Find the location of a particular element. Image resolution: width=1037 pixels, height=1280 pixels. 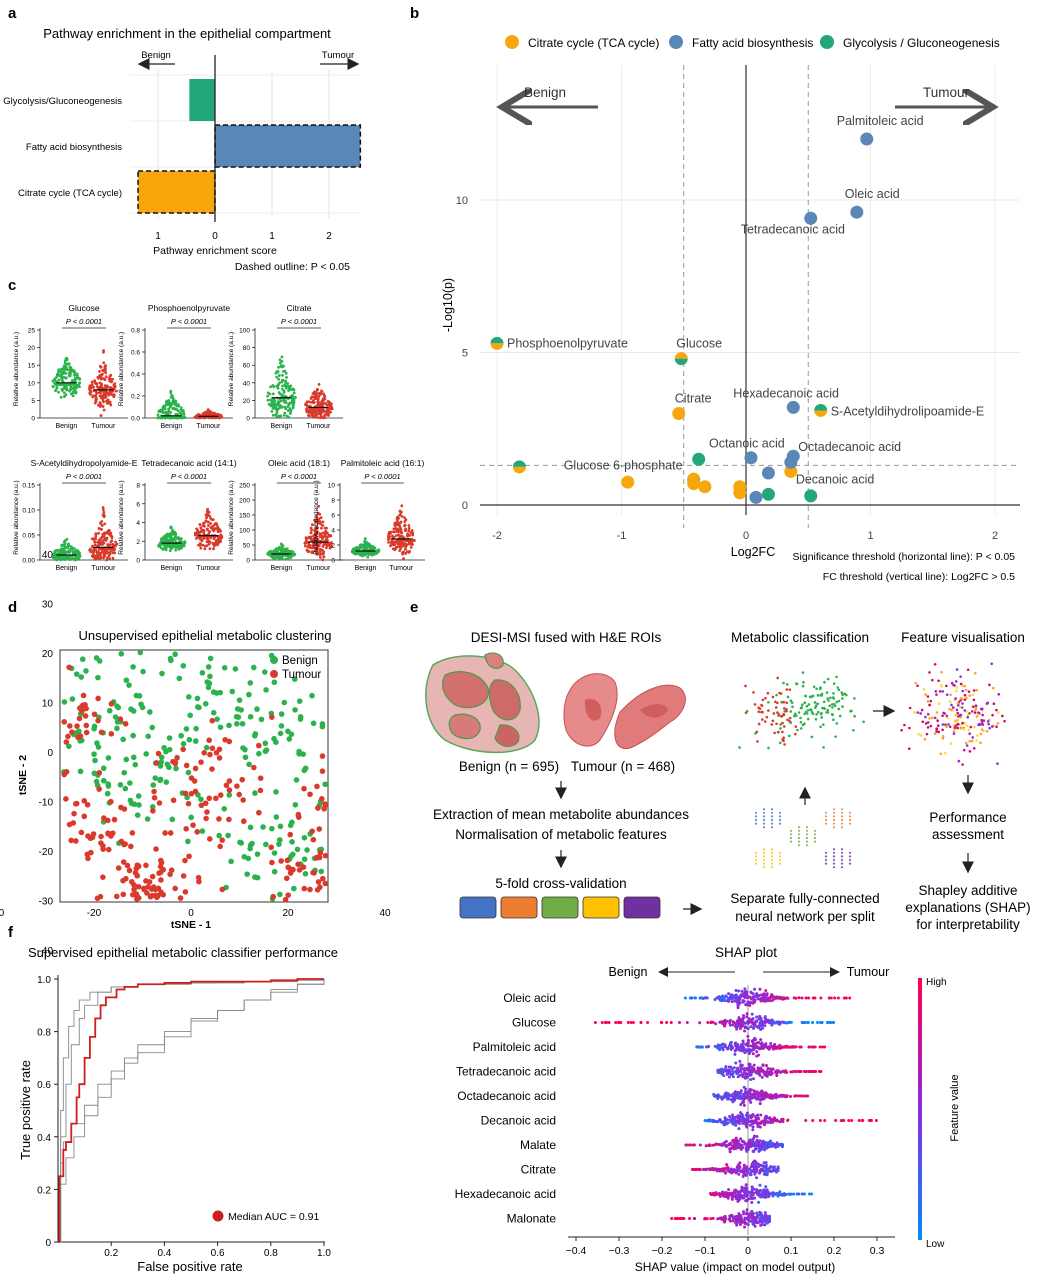

x-axis-label: tSNE - 1 is located at coordinates (191, 925).